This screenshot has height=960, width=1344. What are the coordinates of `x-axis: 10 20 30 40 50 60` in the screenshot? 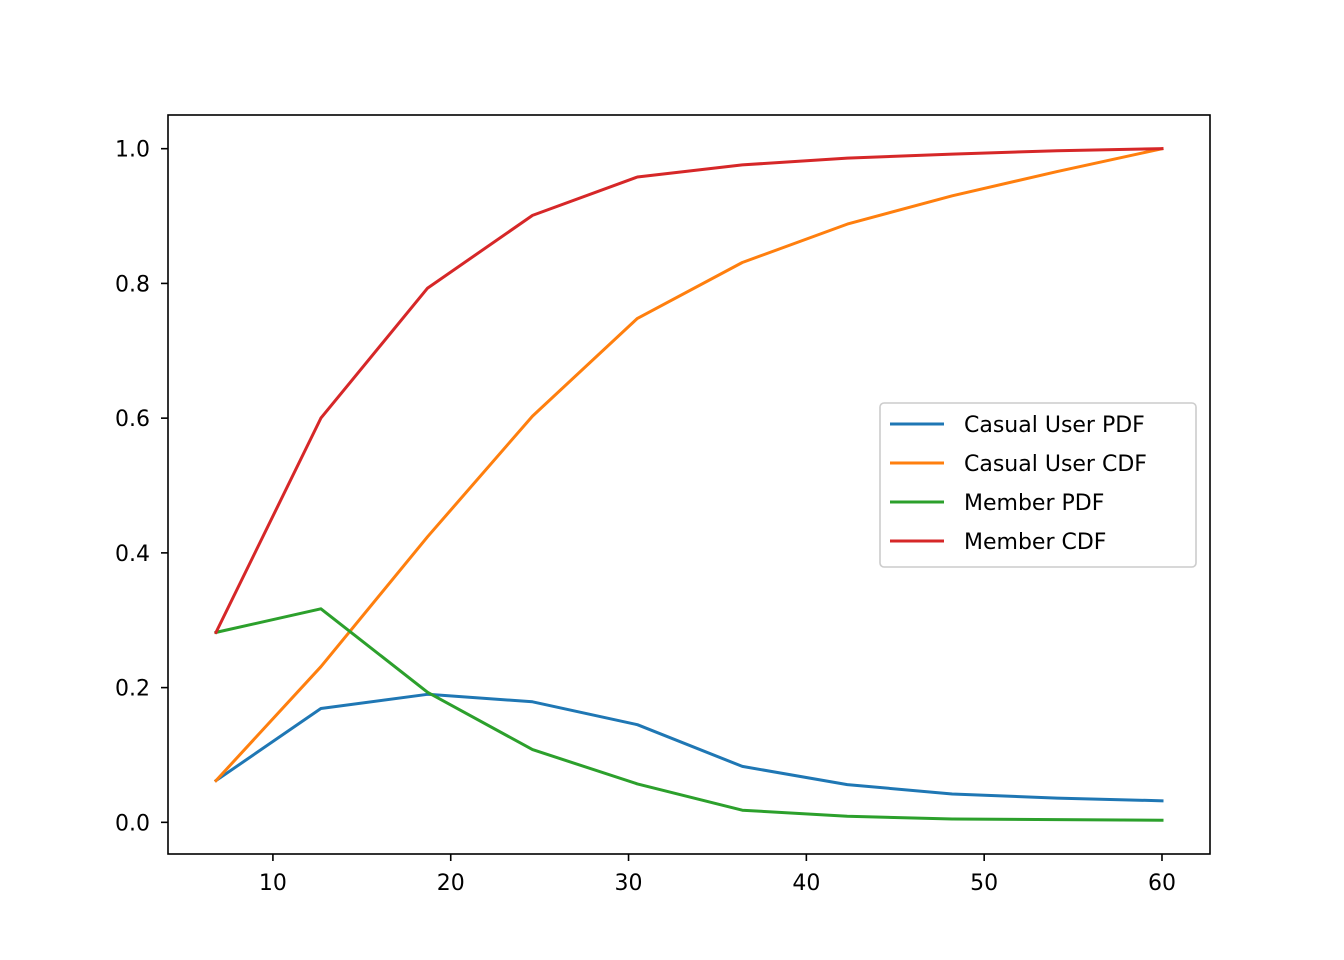 It's located at (717, 875).